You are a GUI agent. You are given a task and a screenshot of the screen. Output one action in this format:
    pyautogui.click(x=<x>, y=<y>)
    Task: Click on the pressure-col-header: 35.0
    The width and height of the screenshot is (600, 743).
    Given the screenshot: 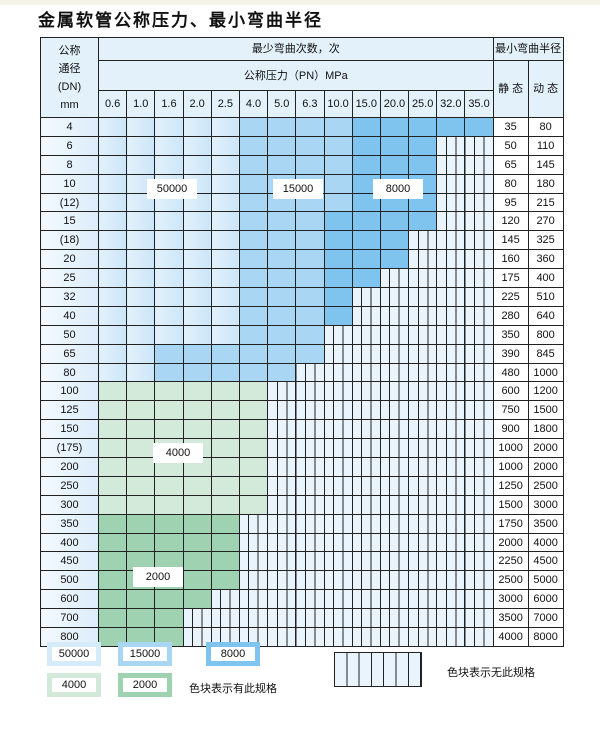 What is the action you would take?
    pyautogui.click(x=479, y=104)
    